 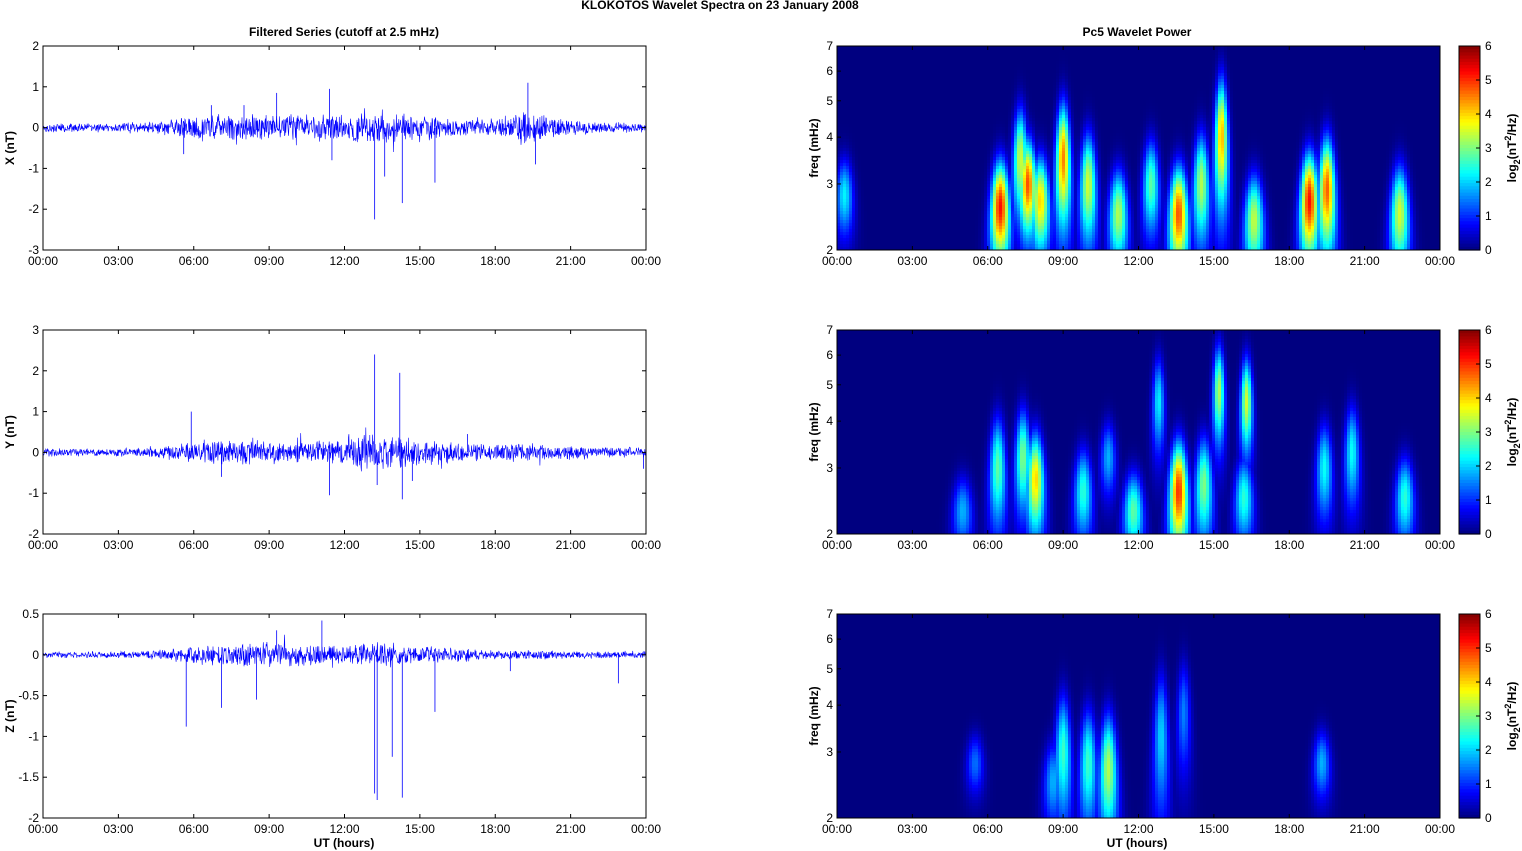 What do you see at coordinates (10, 715) in the screenshot?
I see `ylabel: Z (nT)` at bounding box center [10, 715].